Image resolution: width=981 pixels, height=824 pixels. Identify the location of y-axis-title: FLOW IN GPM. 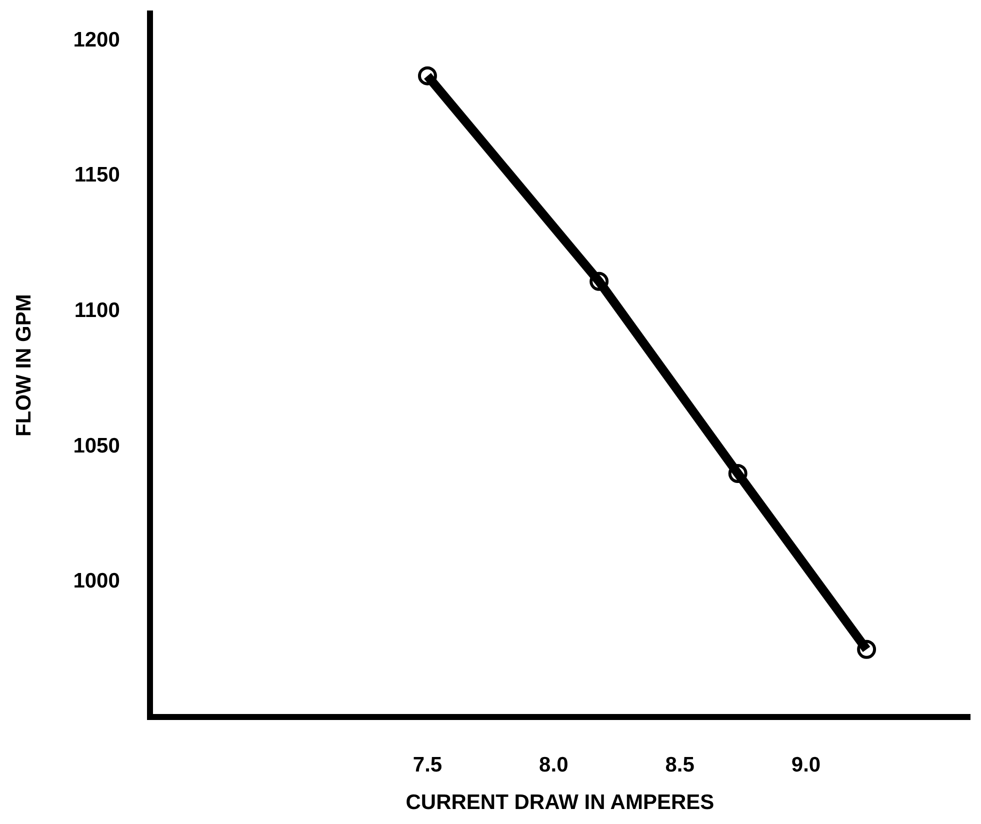
(24, 365).